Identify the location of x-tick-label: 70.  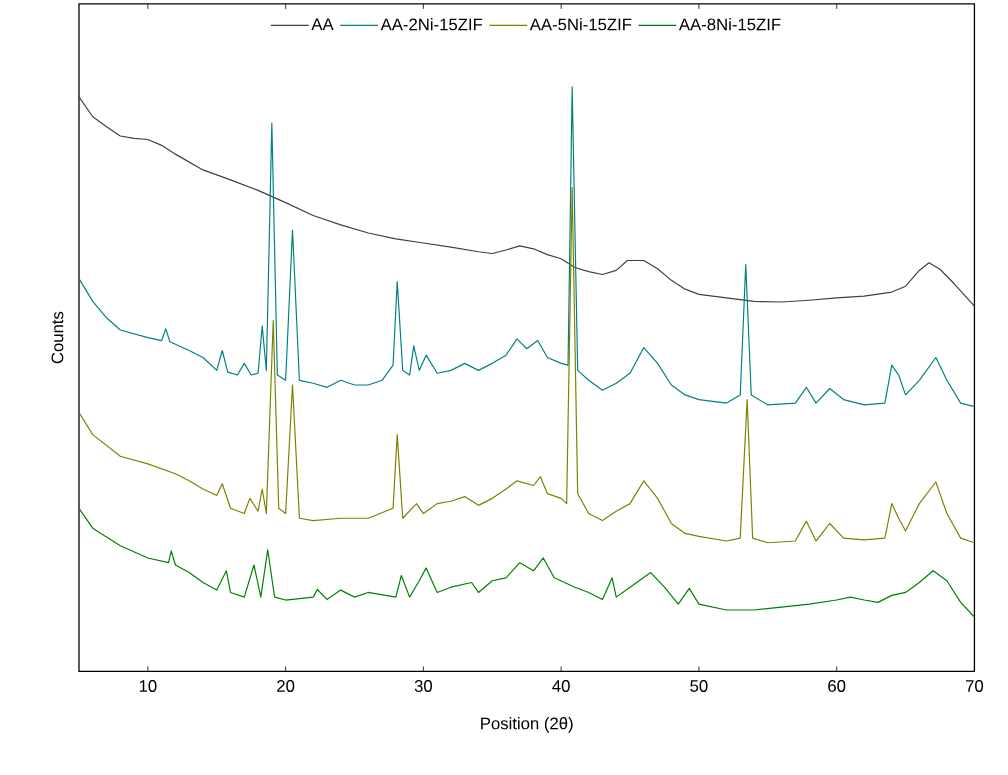
(975, 686).